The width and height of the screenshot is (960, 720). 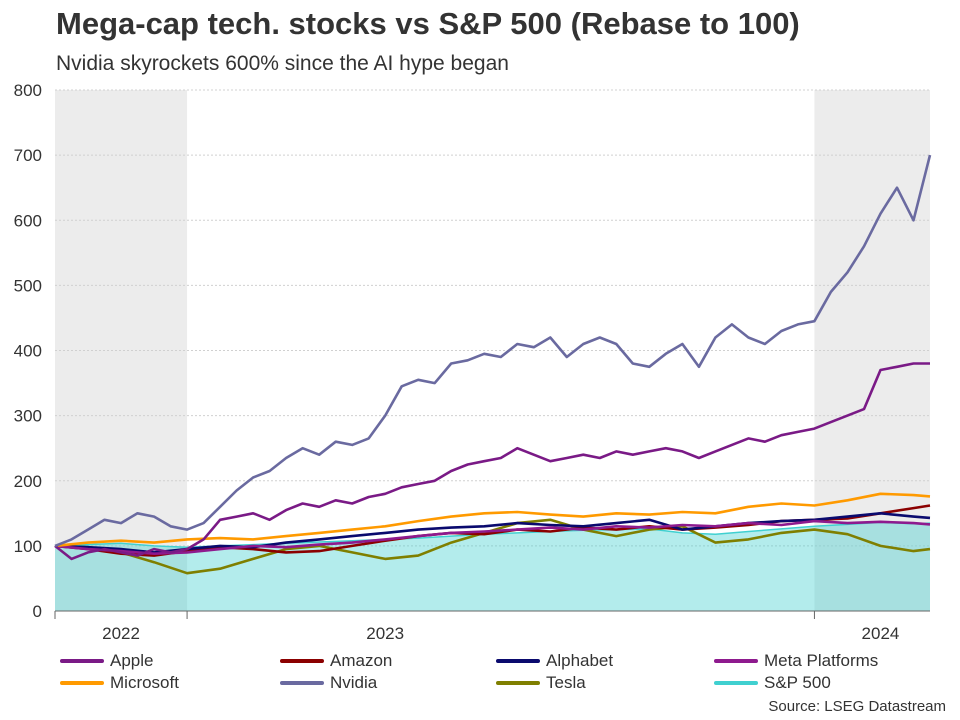 I want to click on source-note: Source: LSEG Datastream, so click(x=857, y=706).